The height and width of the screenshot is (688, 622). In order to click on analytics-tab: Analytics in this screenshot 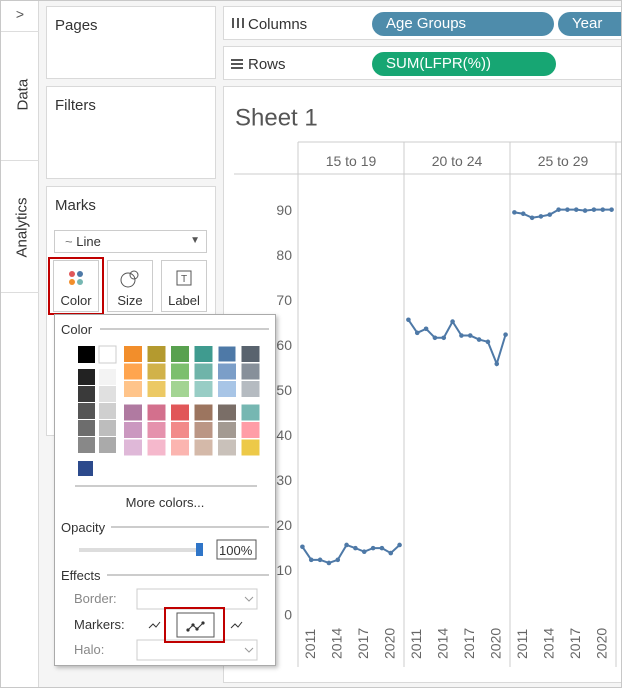, I will do `click(20, 227)`.